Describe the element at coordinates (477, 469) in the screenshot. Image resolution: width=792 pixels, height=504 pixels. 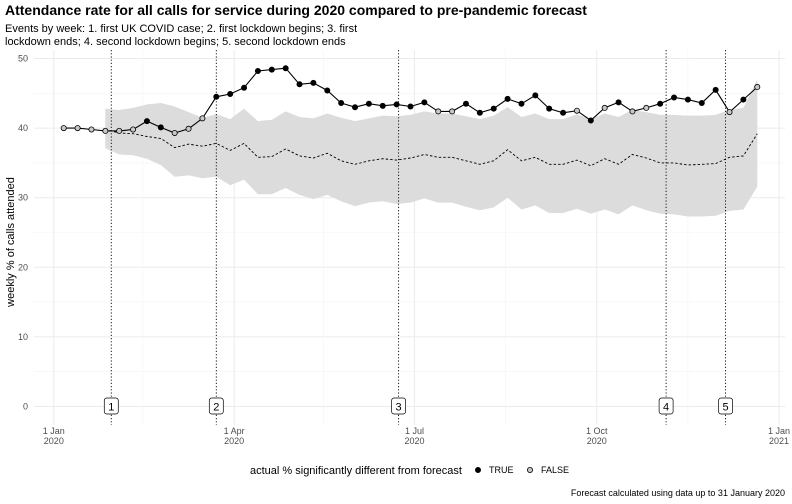
I see `legend-true-symbol` at that location.